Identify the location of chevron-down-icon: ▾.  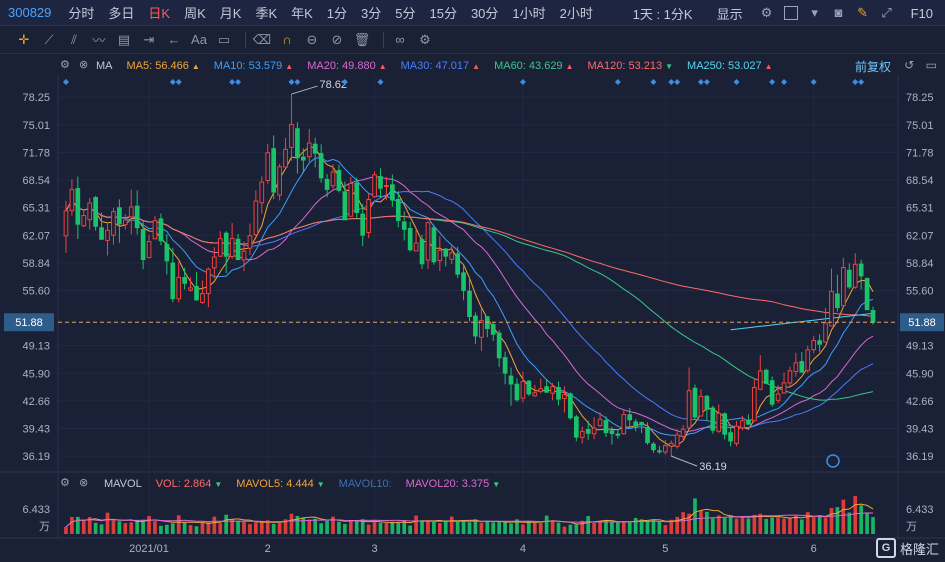
(814, 12).